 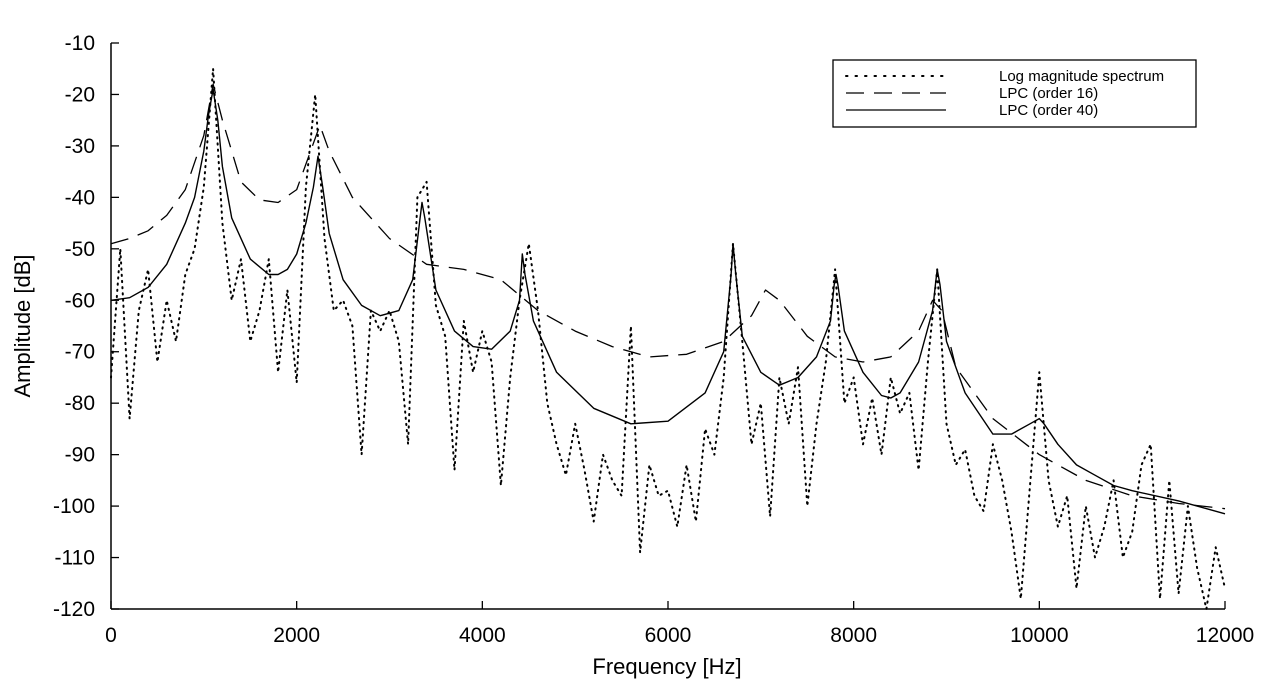 I want to click on y-tick-label: -70, so click(x=80, y=352).